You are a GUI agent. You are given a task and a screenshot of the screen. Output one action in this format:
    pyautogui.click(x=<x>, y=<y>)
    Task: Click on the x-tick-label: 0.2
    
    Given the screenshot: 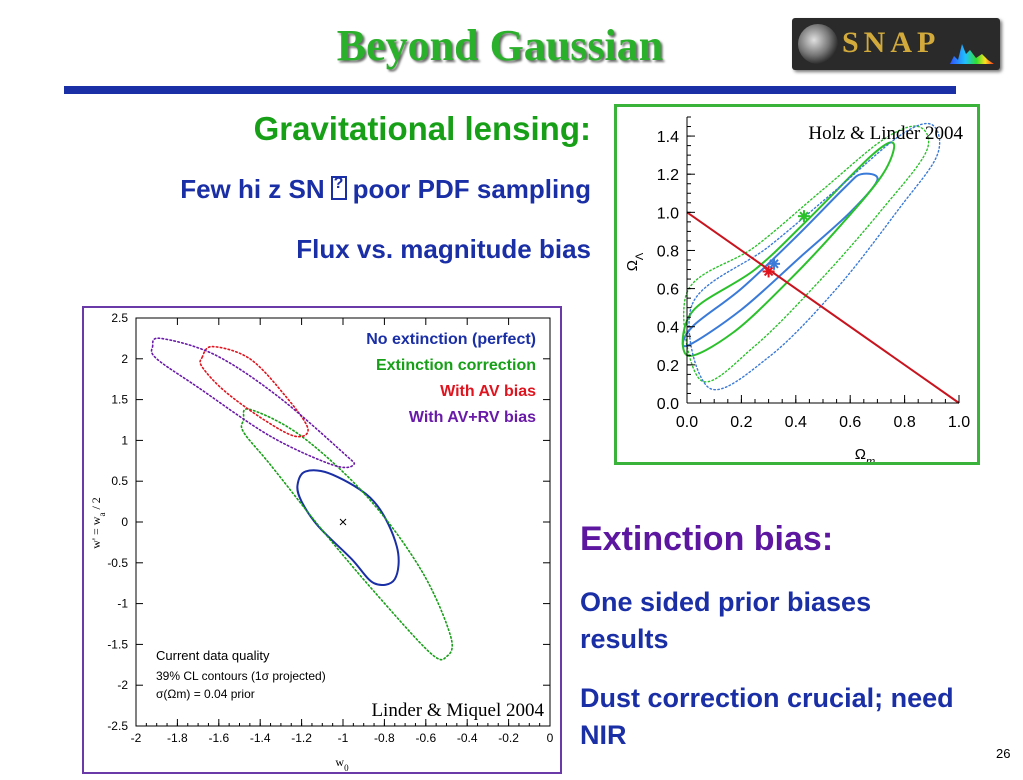 What is the action you would take?
    pyautogui.click(x=741, y=422)
    